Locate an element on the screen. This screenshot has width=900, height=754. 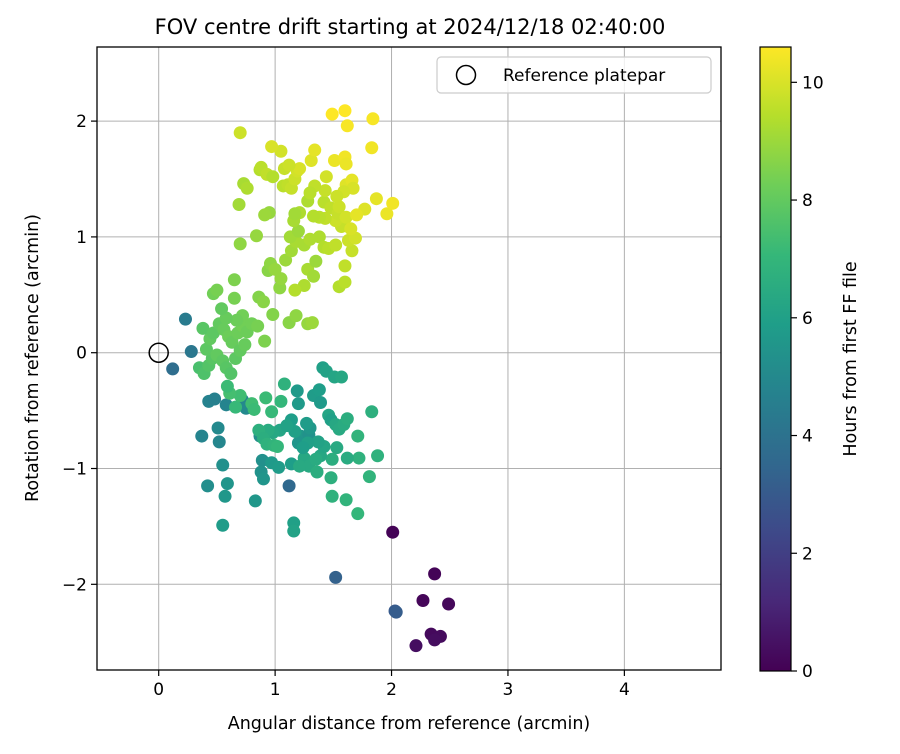
y-tick-label: 2 is located at coordinates (81, 122).